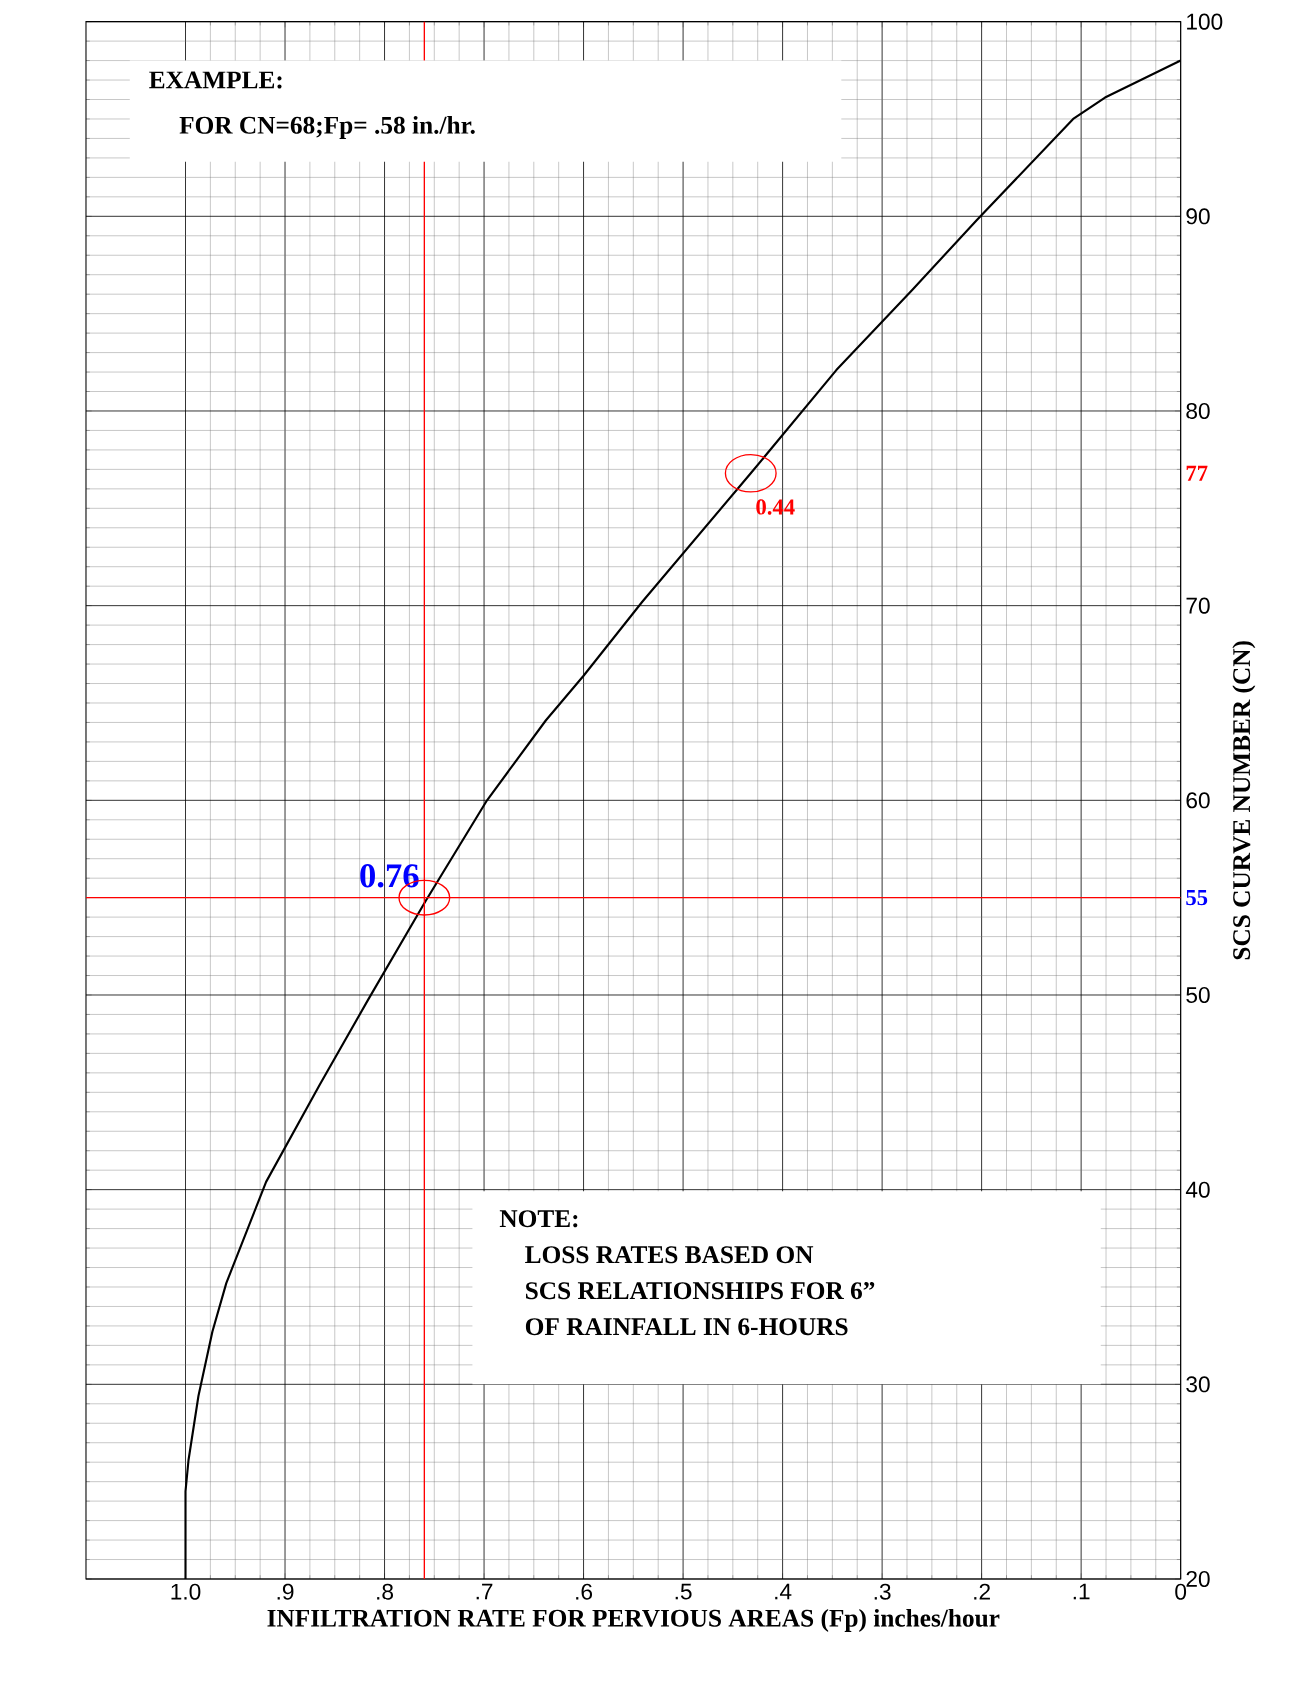 The height and width of the screenshot is (1683, 1301). Describe the element at coordinates (783, 1591) in the screenshot. I see `x-tick-label: .4` at that location.